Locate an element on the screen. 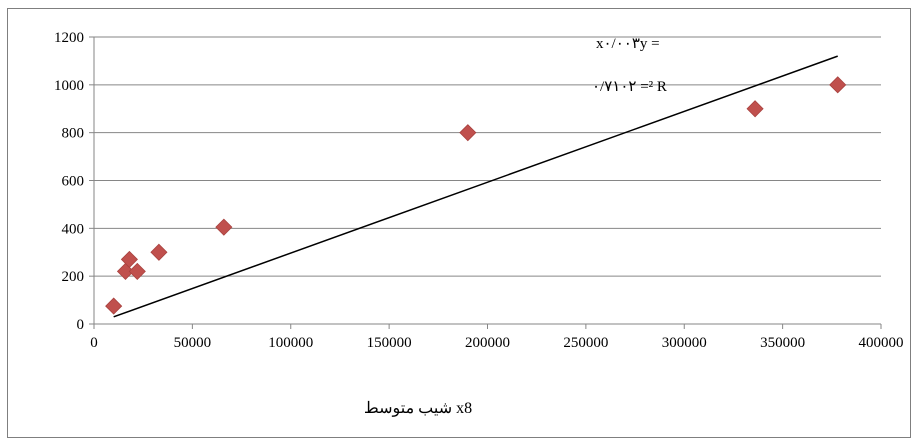  y-tick-label: 0 is located at coordinates (81, 325).